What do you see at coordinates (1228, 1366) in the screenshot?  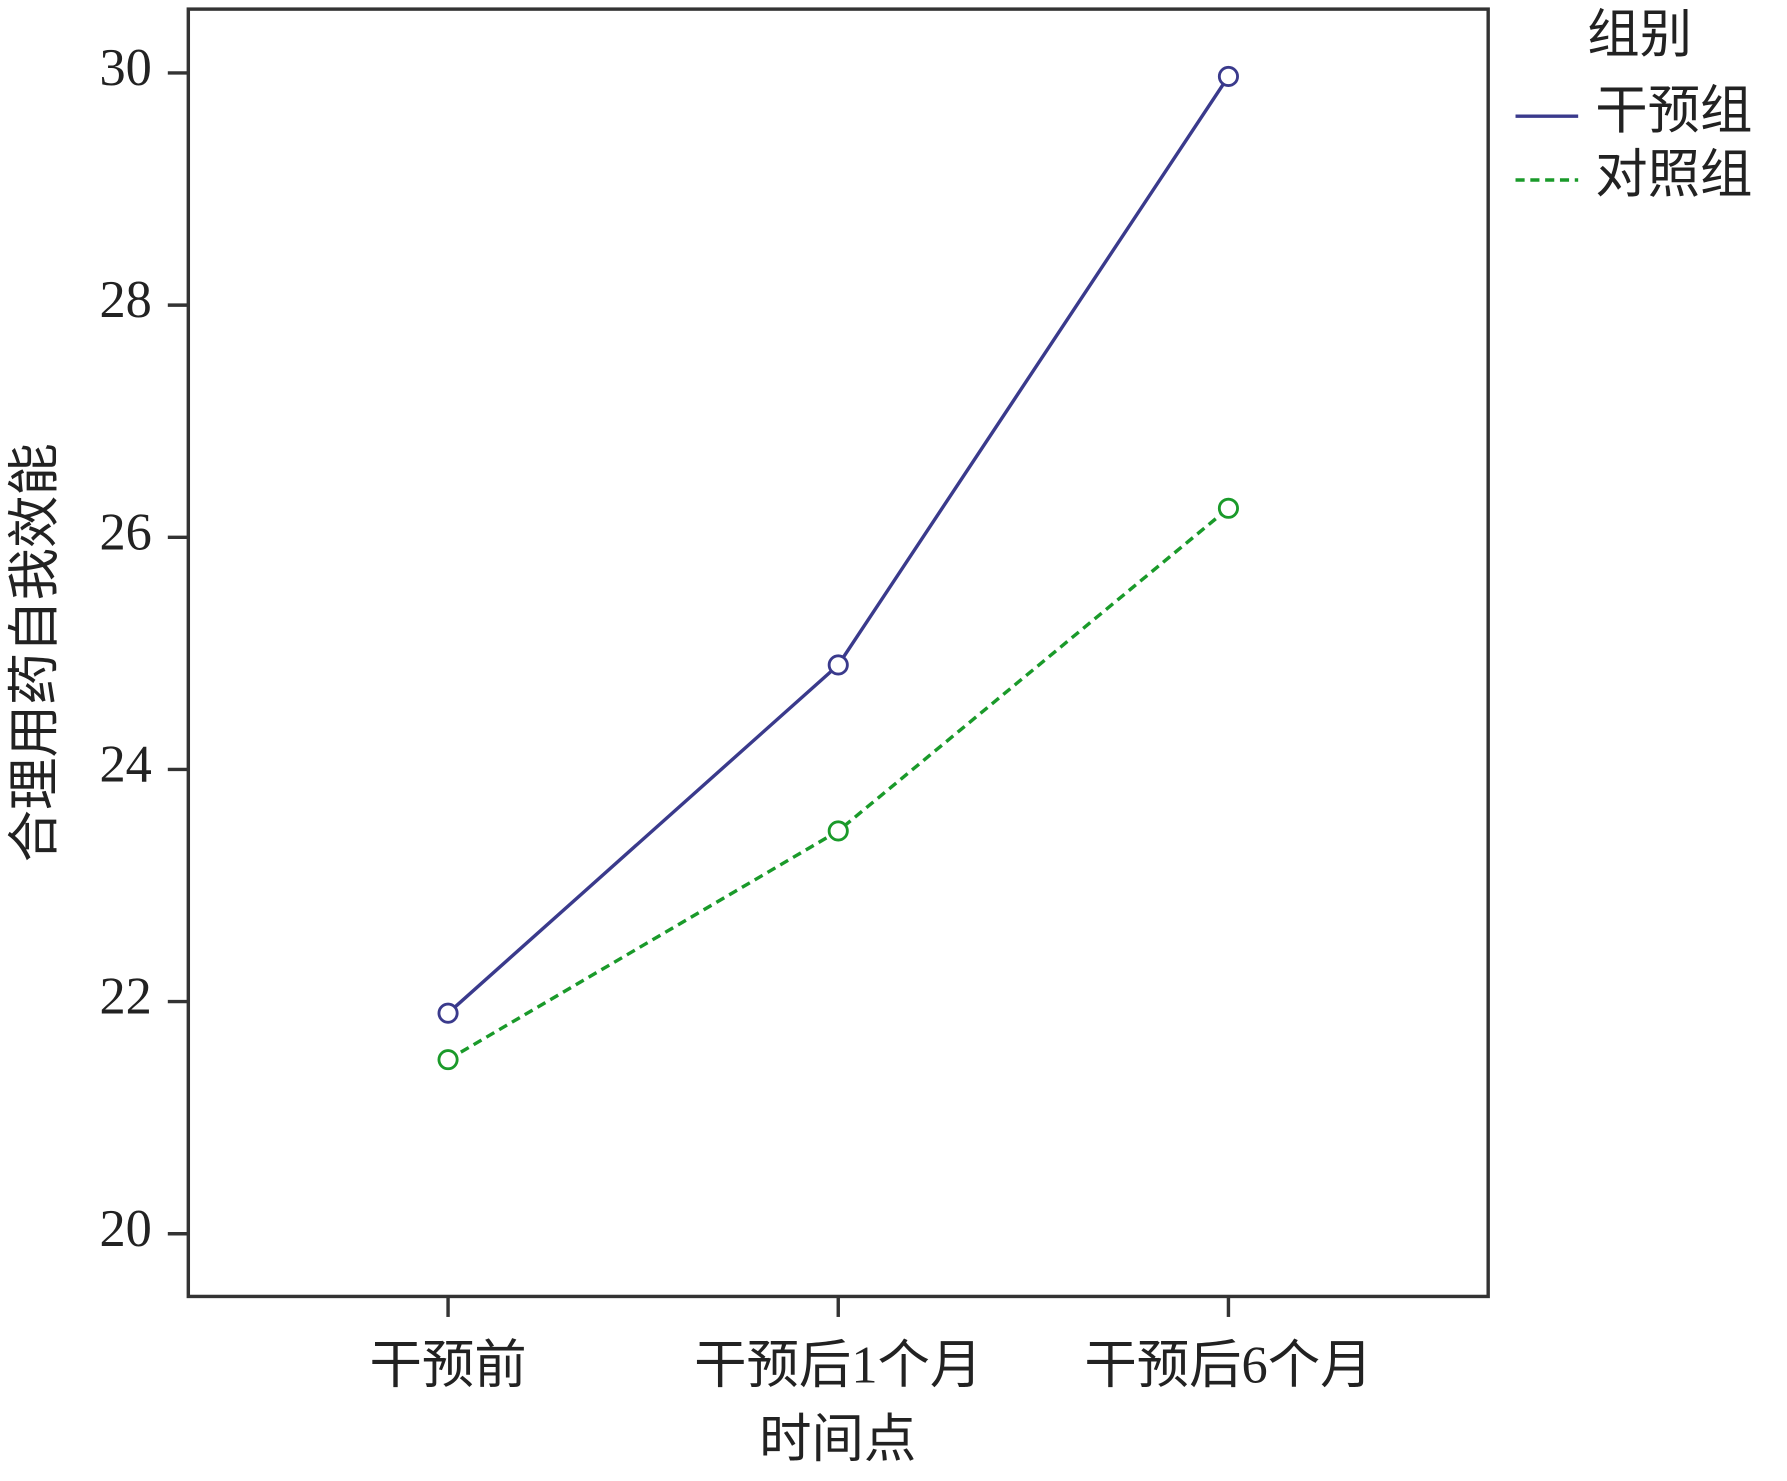 I see `x-tick-label: 干预后6个月` at bounding box center [1228, 1366].